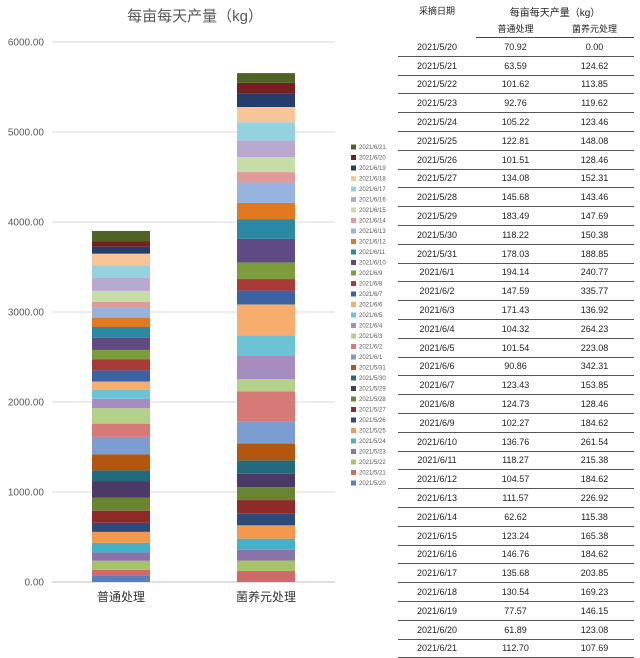 Image resolution: width=640 pixels, height=658 pixels. What do you see at coordinates (371, 337) in the screenshot?
I see `legend-label: 2021/6/3` at bounding box center [371, 337].